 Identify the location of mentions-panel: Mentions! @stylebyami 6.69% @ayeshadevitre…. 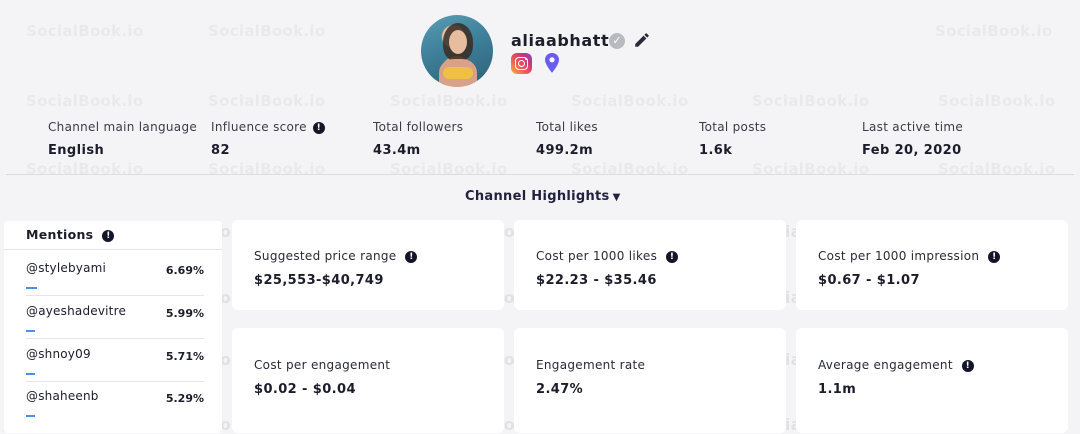
(113, 327).